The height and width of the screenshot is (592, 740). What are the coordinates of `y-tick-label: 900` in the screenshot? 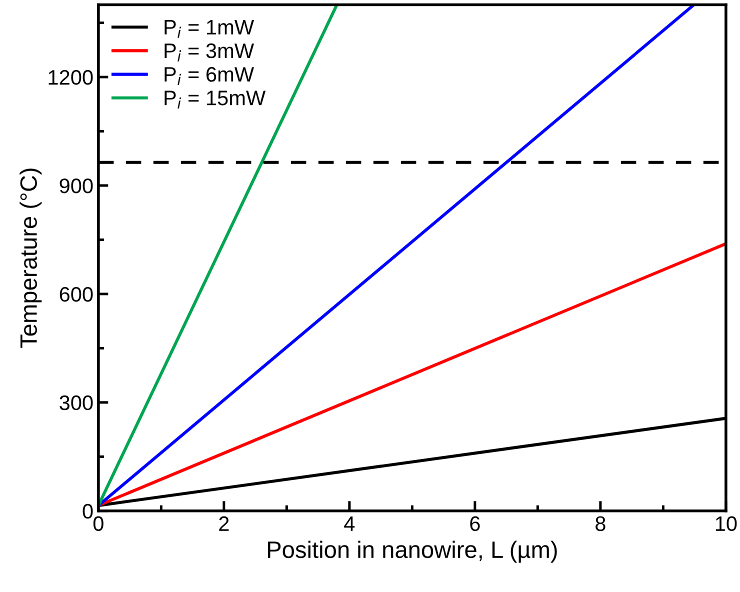 It's located at (76, 186).